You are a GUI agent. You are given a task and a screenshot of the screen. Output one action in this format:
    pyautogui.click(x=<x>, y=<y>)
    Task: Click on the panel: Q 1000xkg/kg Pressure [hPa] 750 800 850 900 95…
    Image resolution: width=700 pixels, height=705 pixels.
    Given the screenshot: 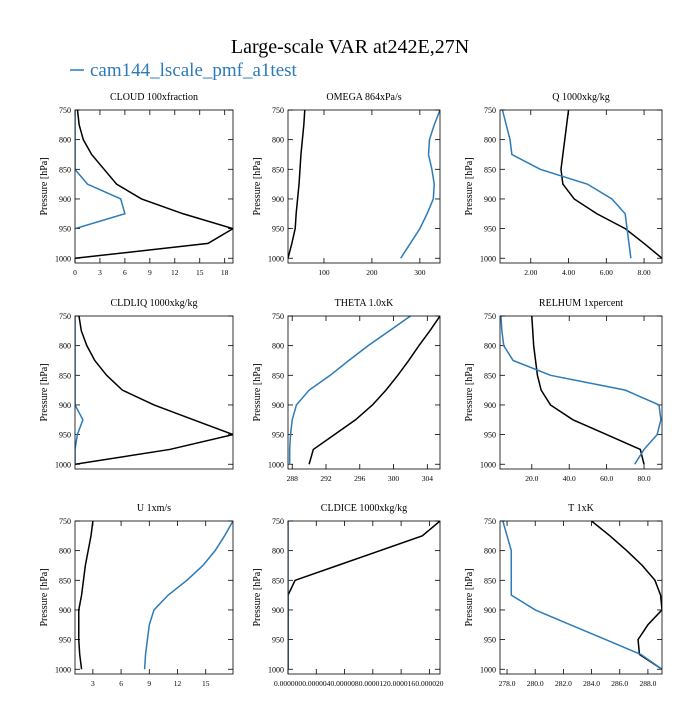 What is the action you would take?
    pyautogui.click(x=563, y=184)
    